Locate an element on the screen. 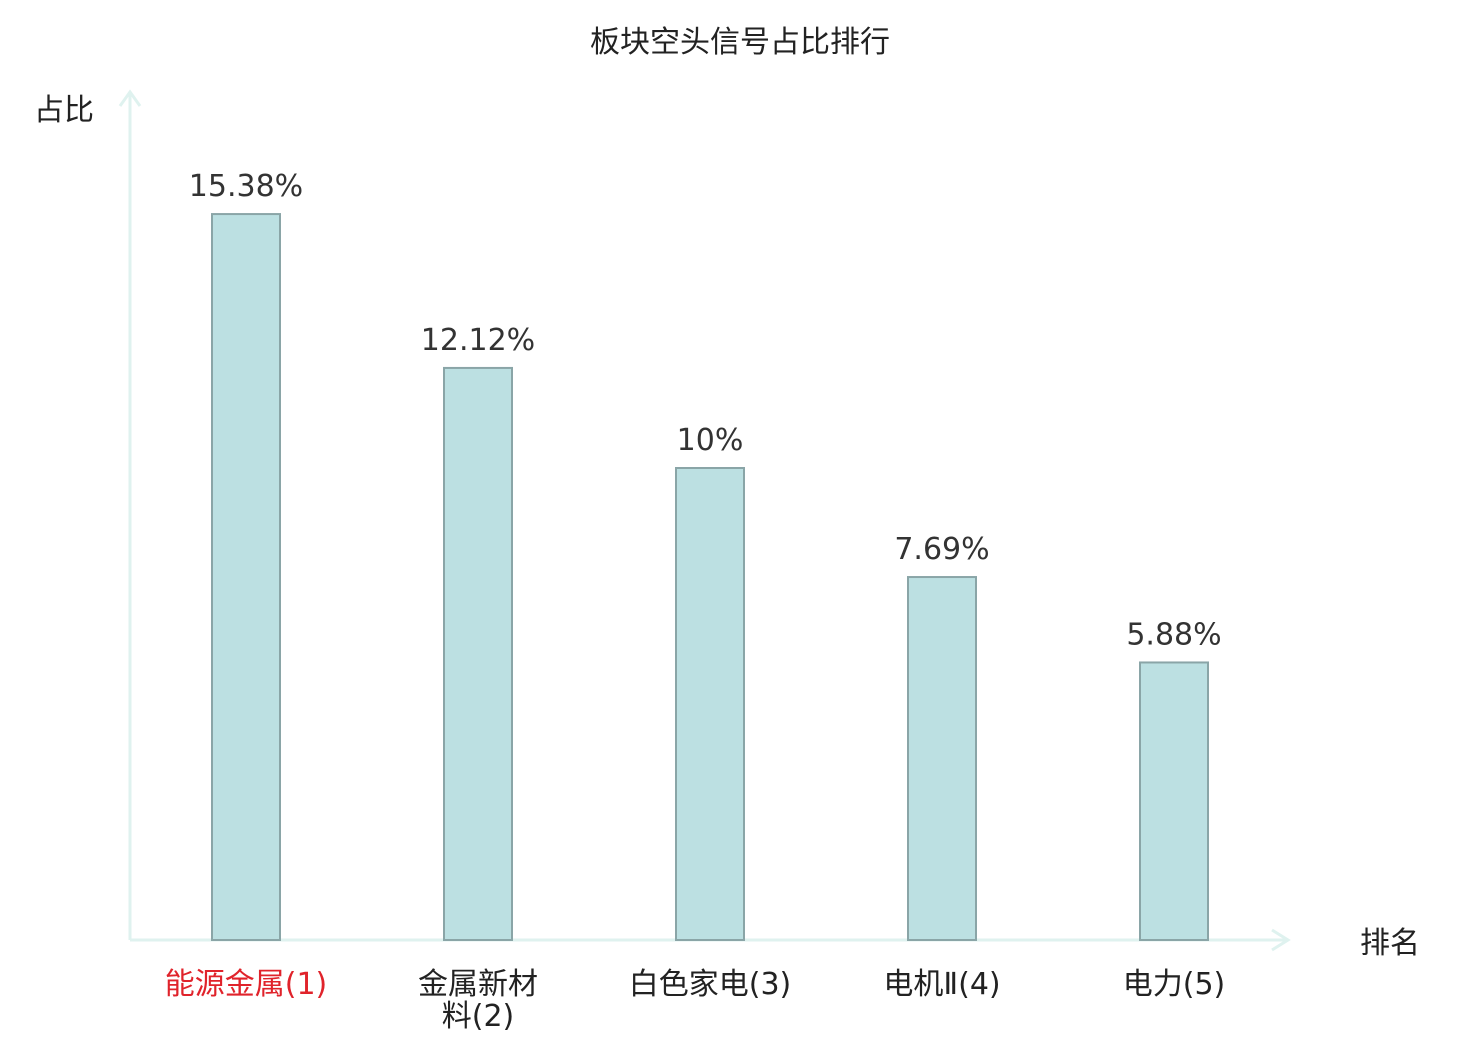  category-label-4: 电机Ⅱ(4) is located at coordinates (941, 984).